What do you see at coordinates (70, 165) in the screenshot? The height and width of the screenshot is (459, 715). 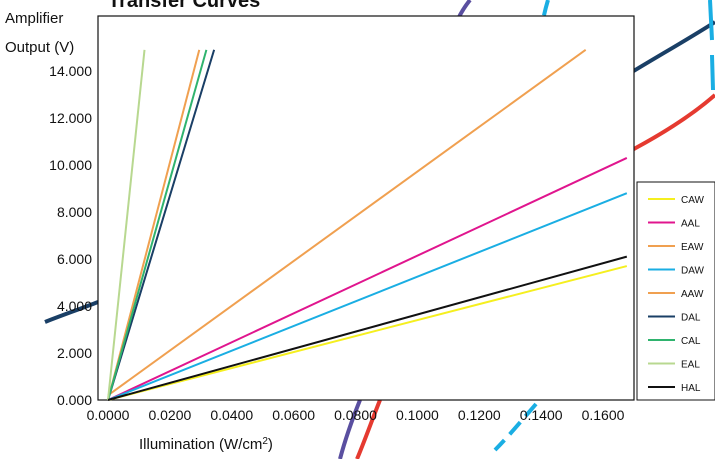 I see `y-tick-label: 10.000` at bounding box center [70, 165].